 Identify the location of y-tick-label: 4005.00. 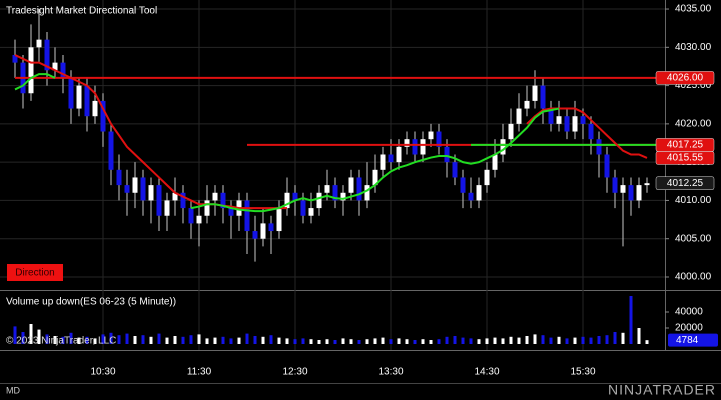
(693, 238).